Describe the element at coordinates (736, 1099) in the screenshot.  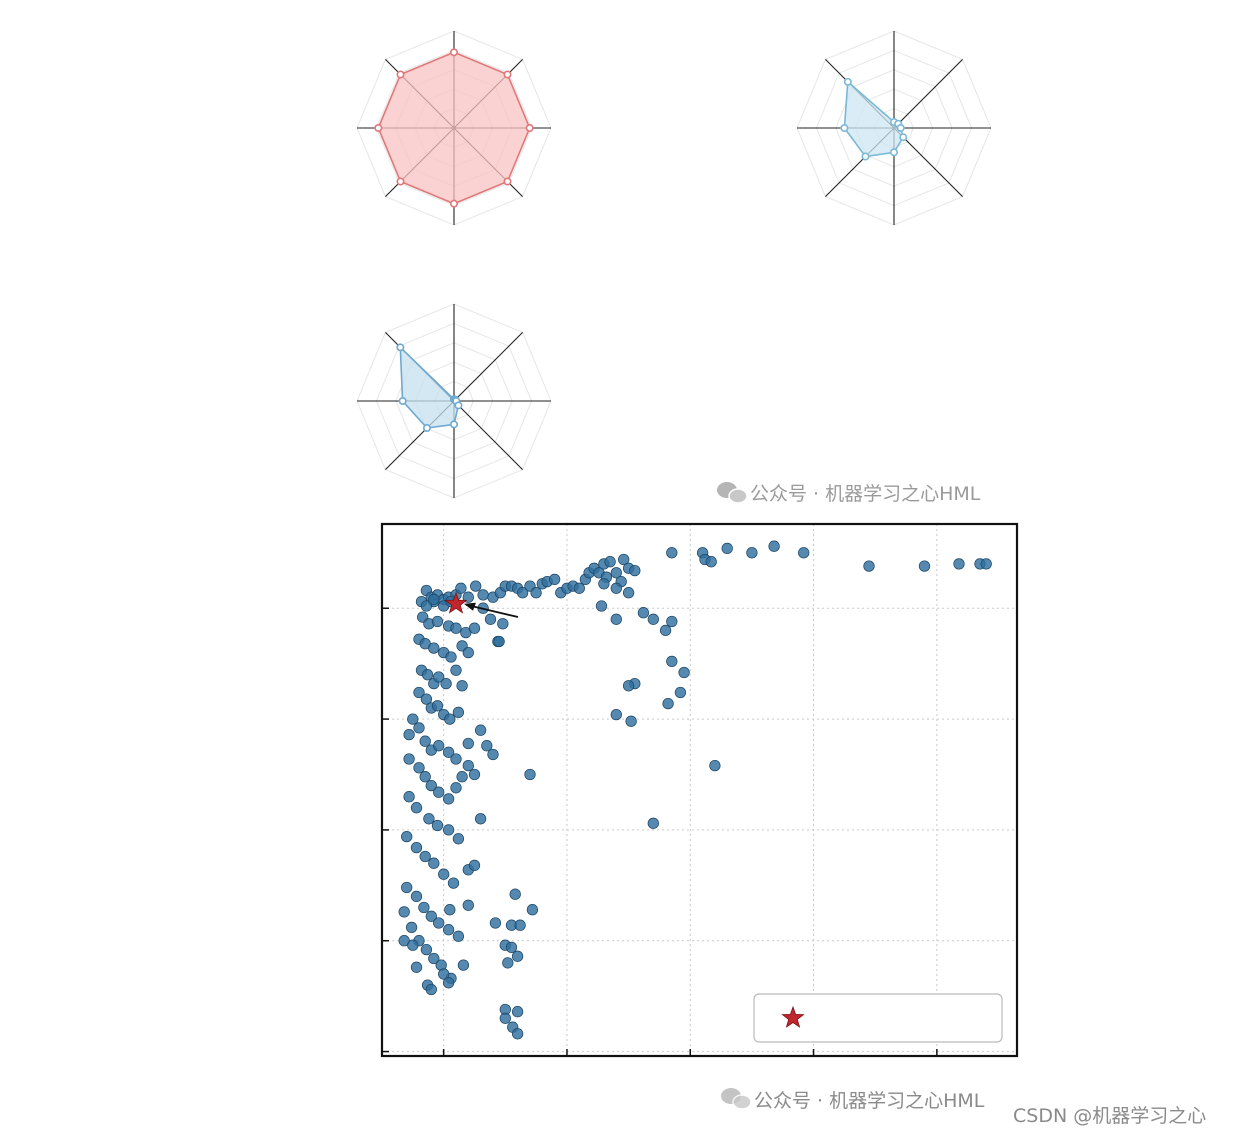
I see `wechat-icon` at that location.